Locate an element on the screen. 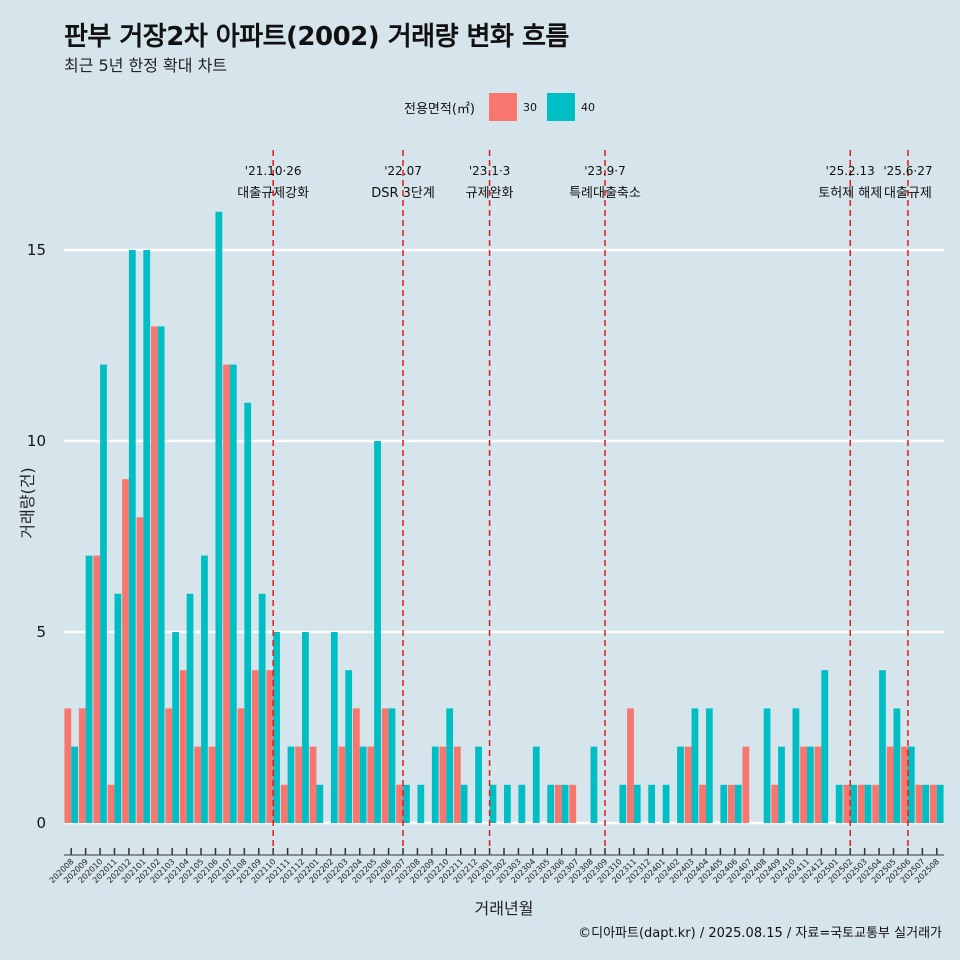 This screenshot has width=960, height=960. event-date: '22.07 is located at coordinates (403, 171).